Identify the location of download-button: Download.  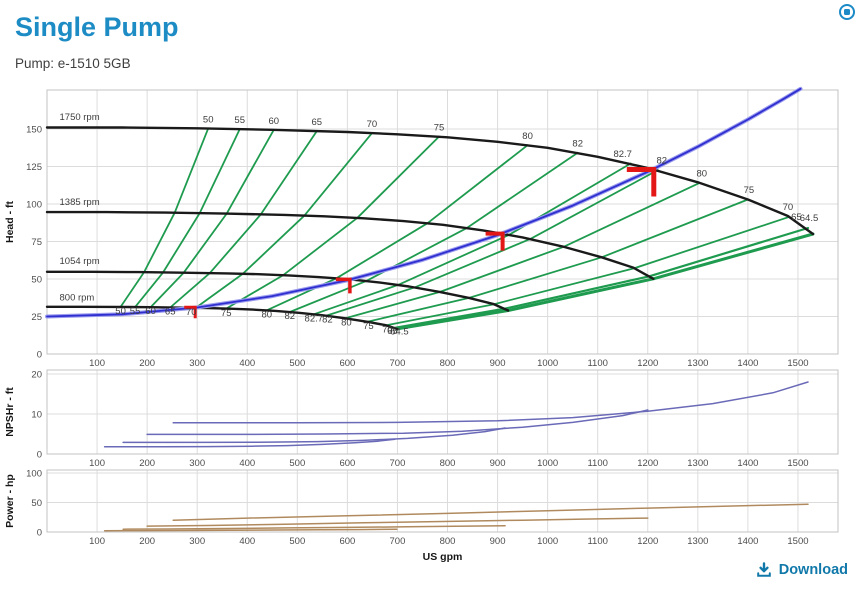
(802, 570).